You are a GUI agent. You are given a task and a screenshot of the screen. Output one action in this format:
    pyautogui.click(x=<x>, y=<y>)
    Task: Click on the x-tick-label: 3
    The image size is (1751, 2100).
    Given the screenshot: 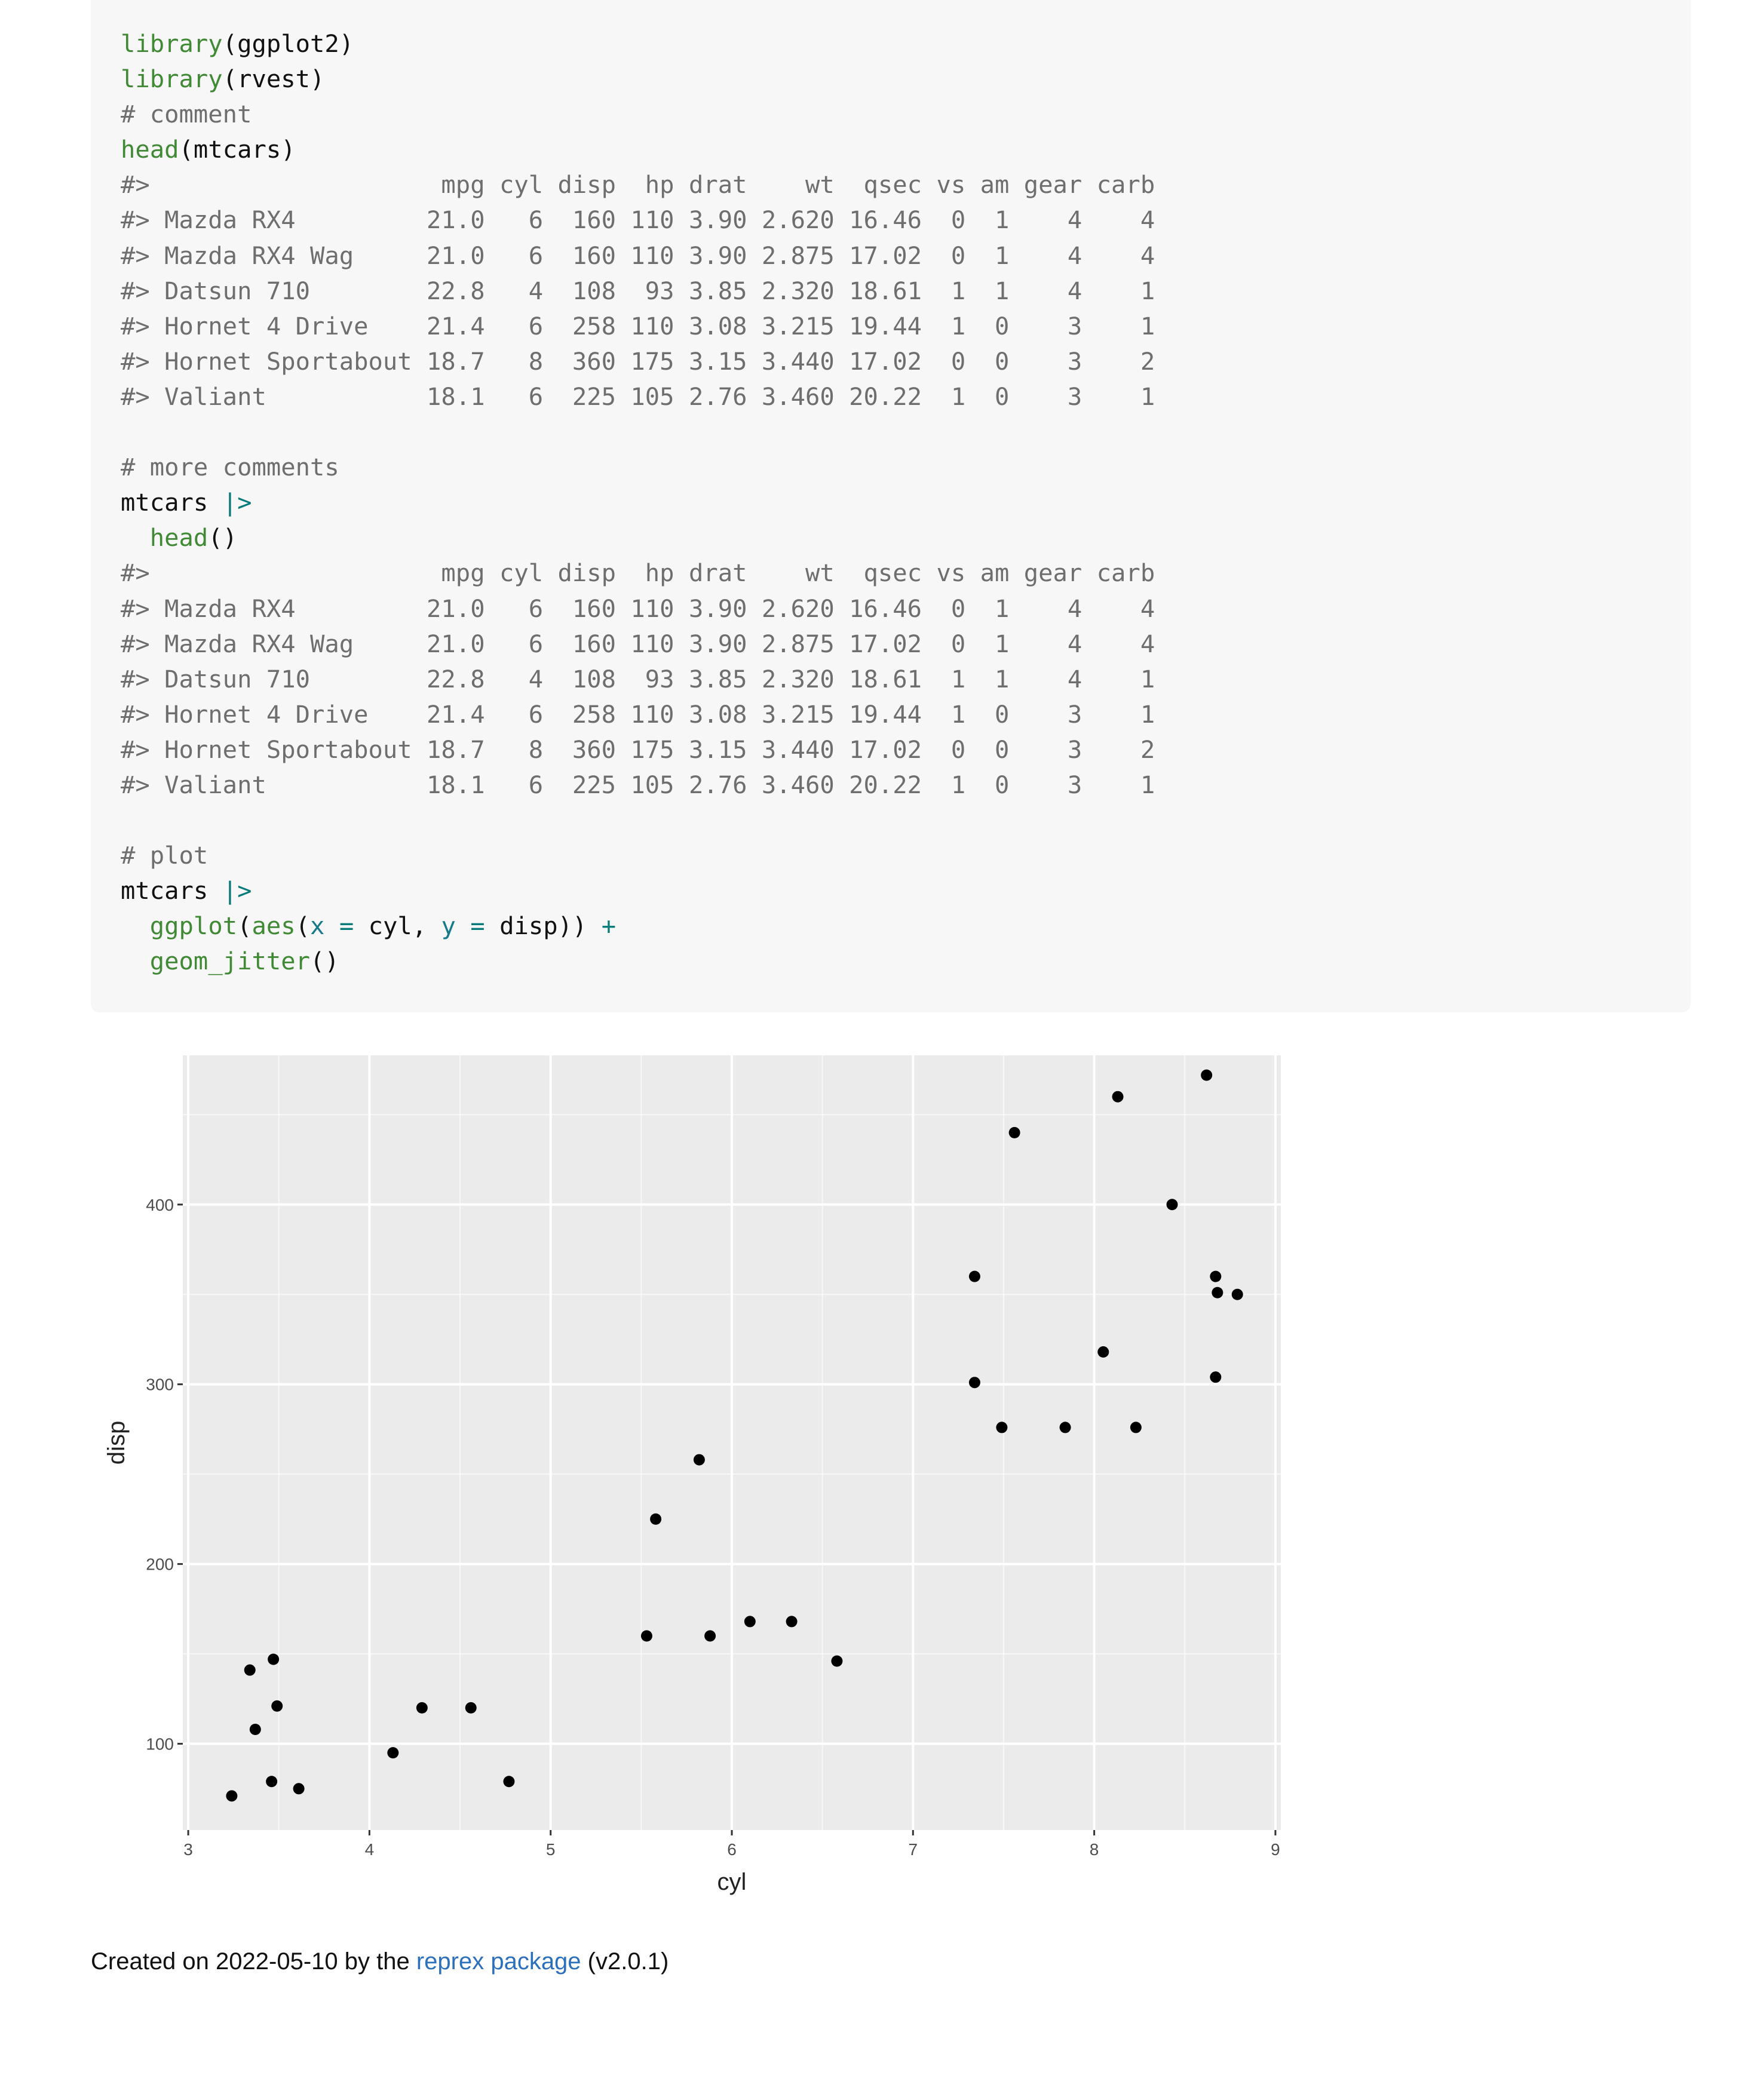 What is the action you would take?
    pyautogui.click(x=188, y=1850)
    